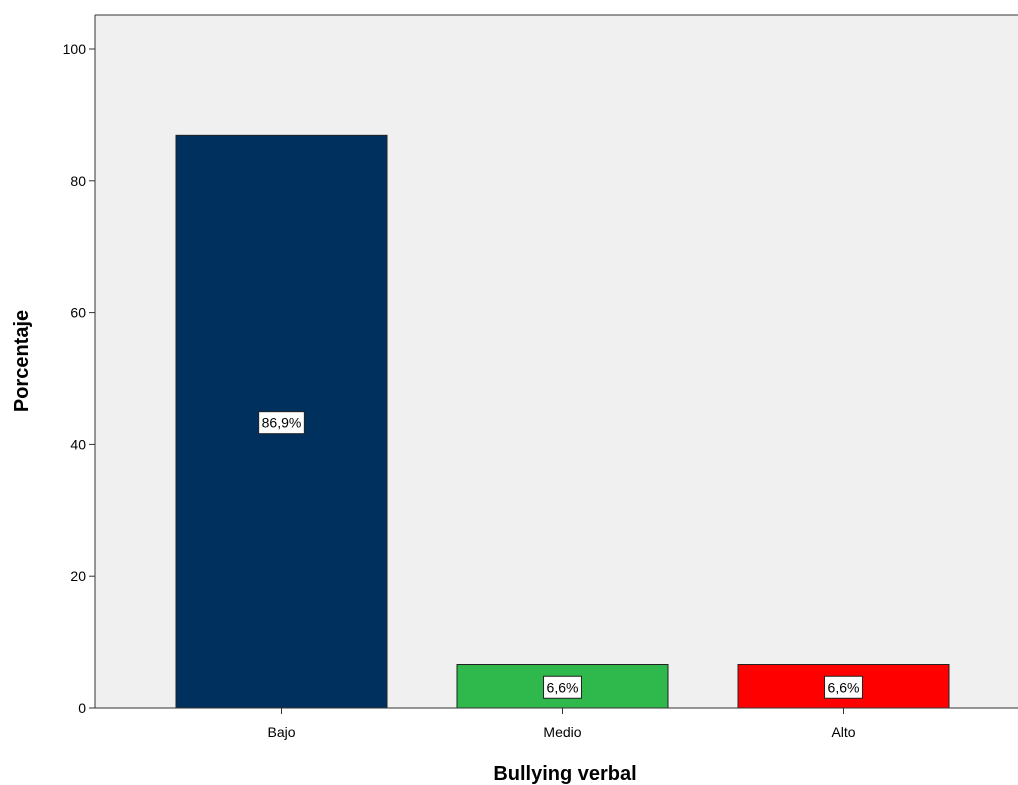 This screenshot has height=785, width=1018. Describe the element at coordinates (564, 774) in the screenshot. I see `x-axis-title: Bullying verbal` at that location.